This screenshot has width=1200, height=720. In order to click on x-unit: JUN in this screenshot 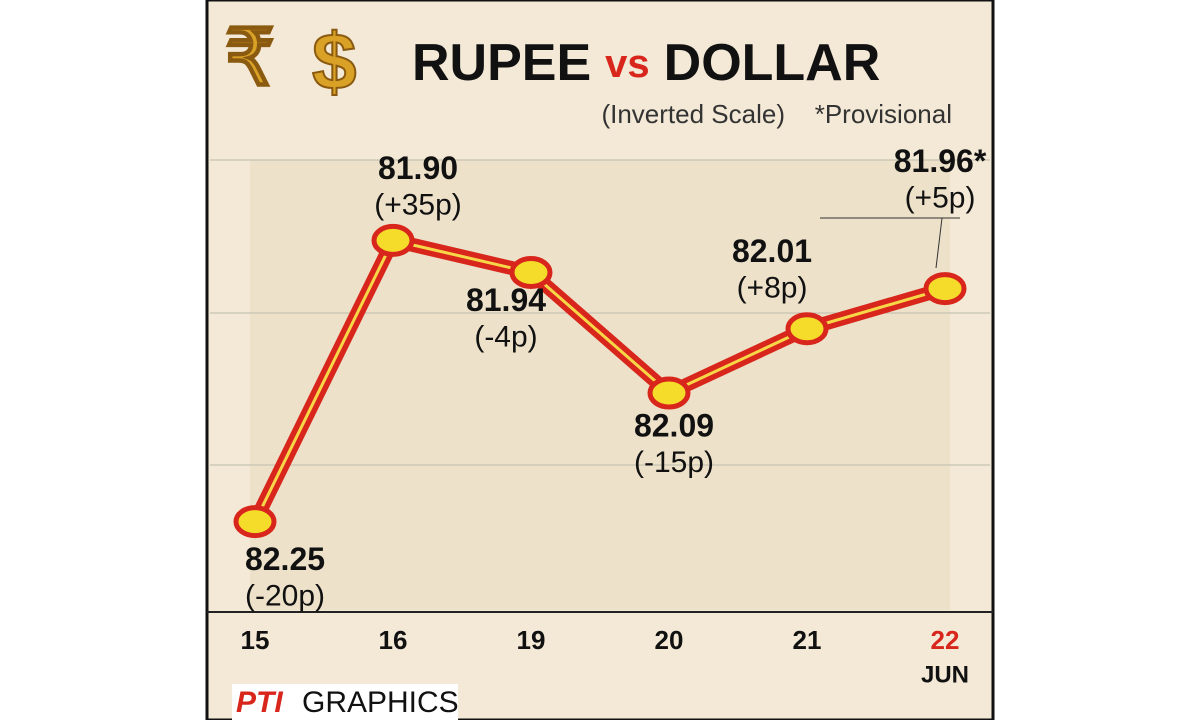, I will do `click(945, 674)`.